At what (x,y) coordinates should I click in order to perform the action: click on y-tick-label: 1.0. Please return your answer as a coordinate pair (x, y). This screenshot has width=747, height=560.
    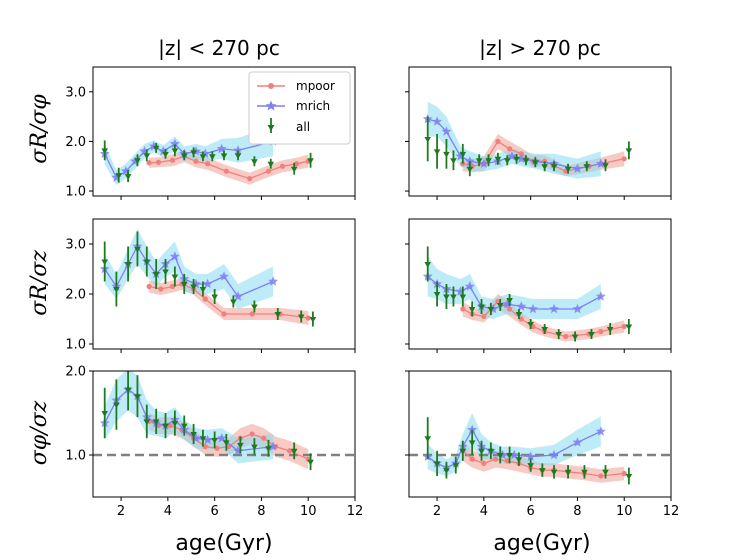
    Looking at the image, I should click on (75, 192).